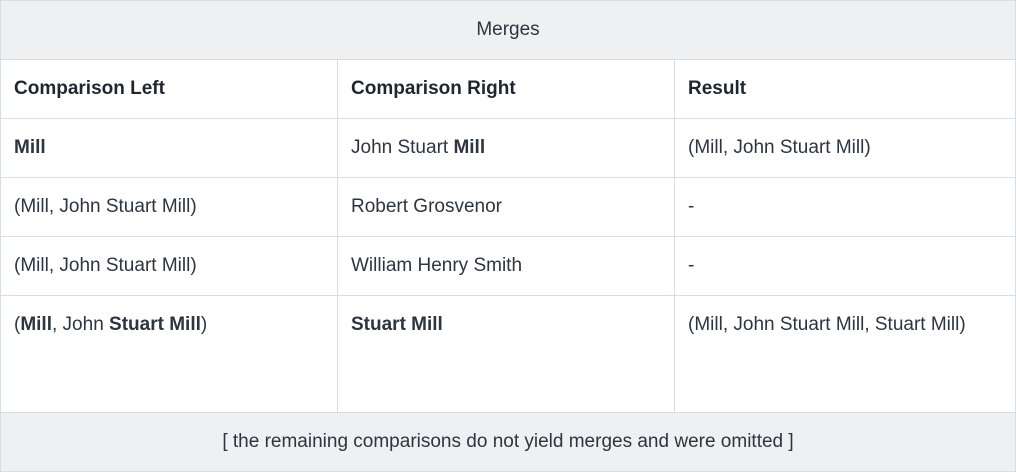 The image size is (1016, 472). What do you see at coordinates (81, 324) in the screenshot?
I see `cell-text-segment: , John` at bounding box center [81, 324].